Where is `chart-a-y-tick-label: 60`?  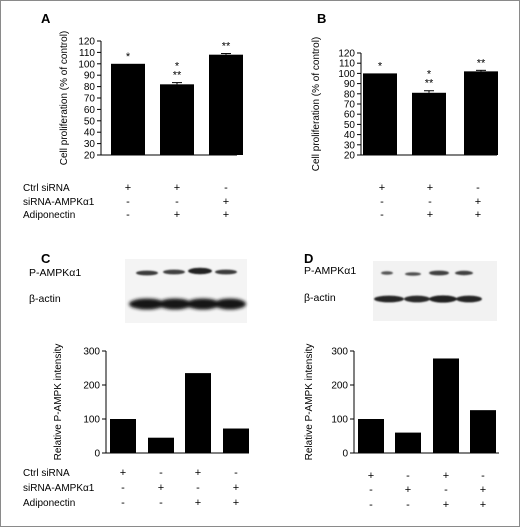 chart-a-y-tick-label: 60 is located at coordinates (90, 110).